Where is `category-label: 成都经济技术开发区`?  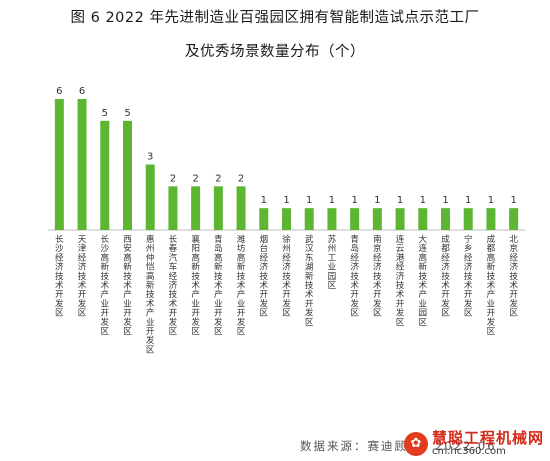 category-label: 成都经济技术开发区 is located at coordinates (445, 276).